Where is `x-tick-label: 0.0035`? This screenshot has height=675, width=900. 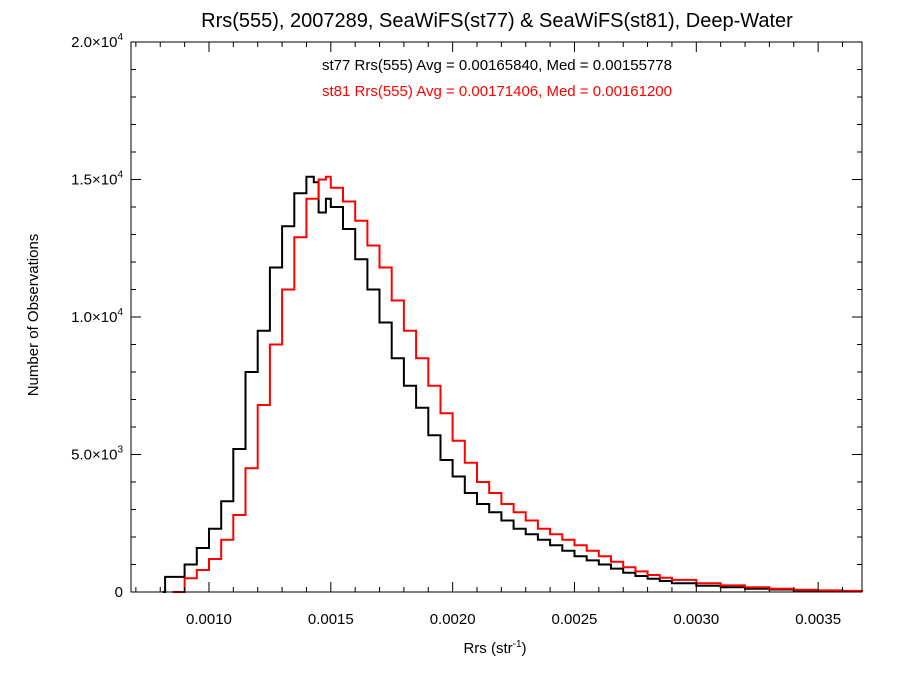 x-tick-label: 0.0035 is located at coordinates (818, 619).